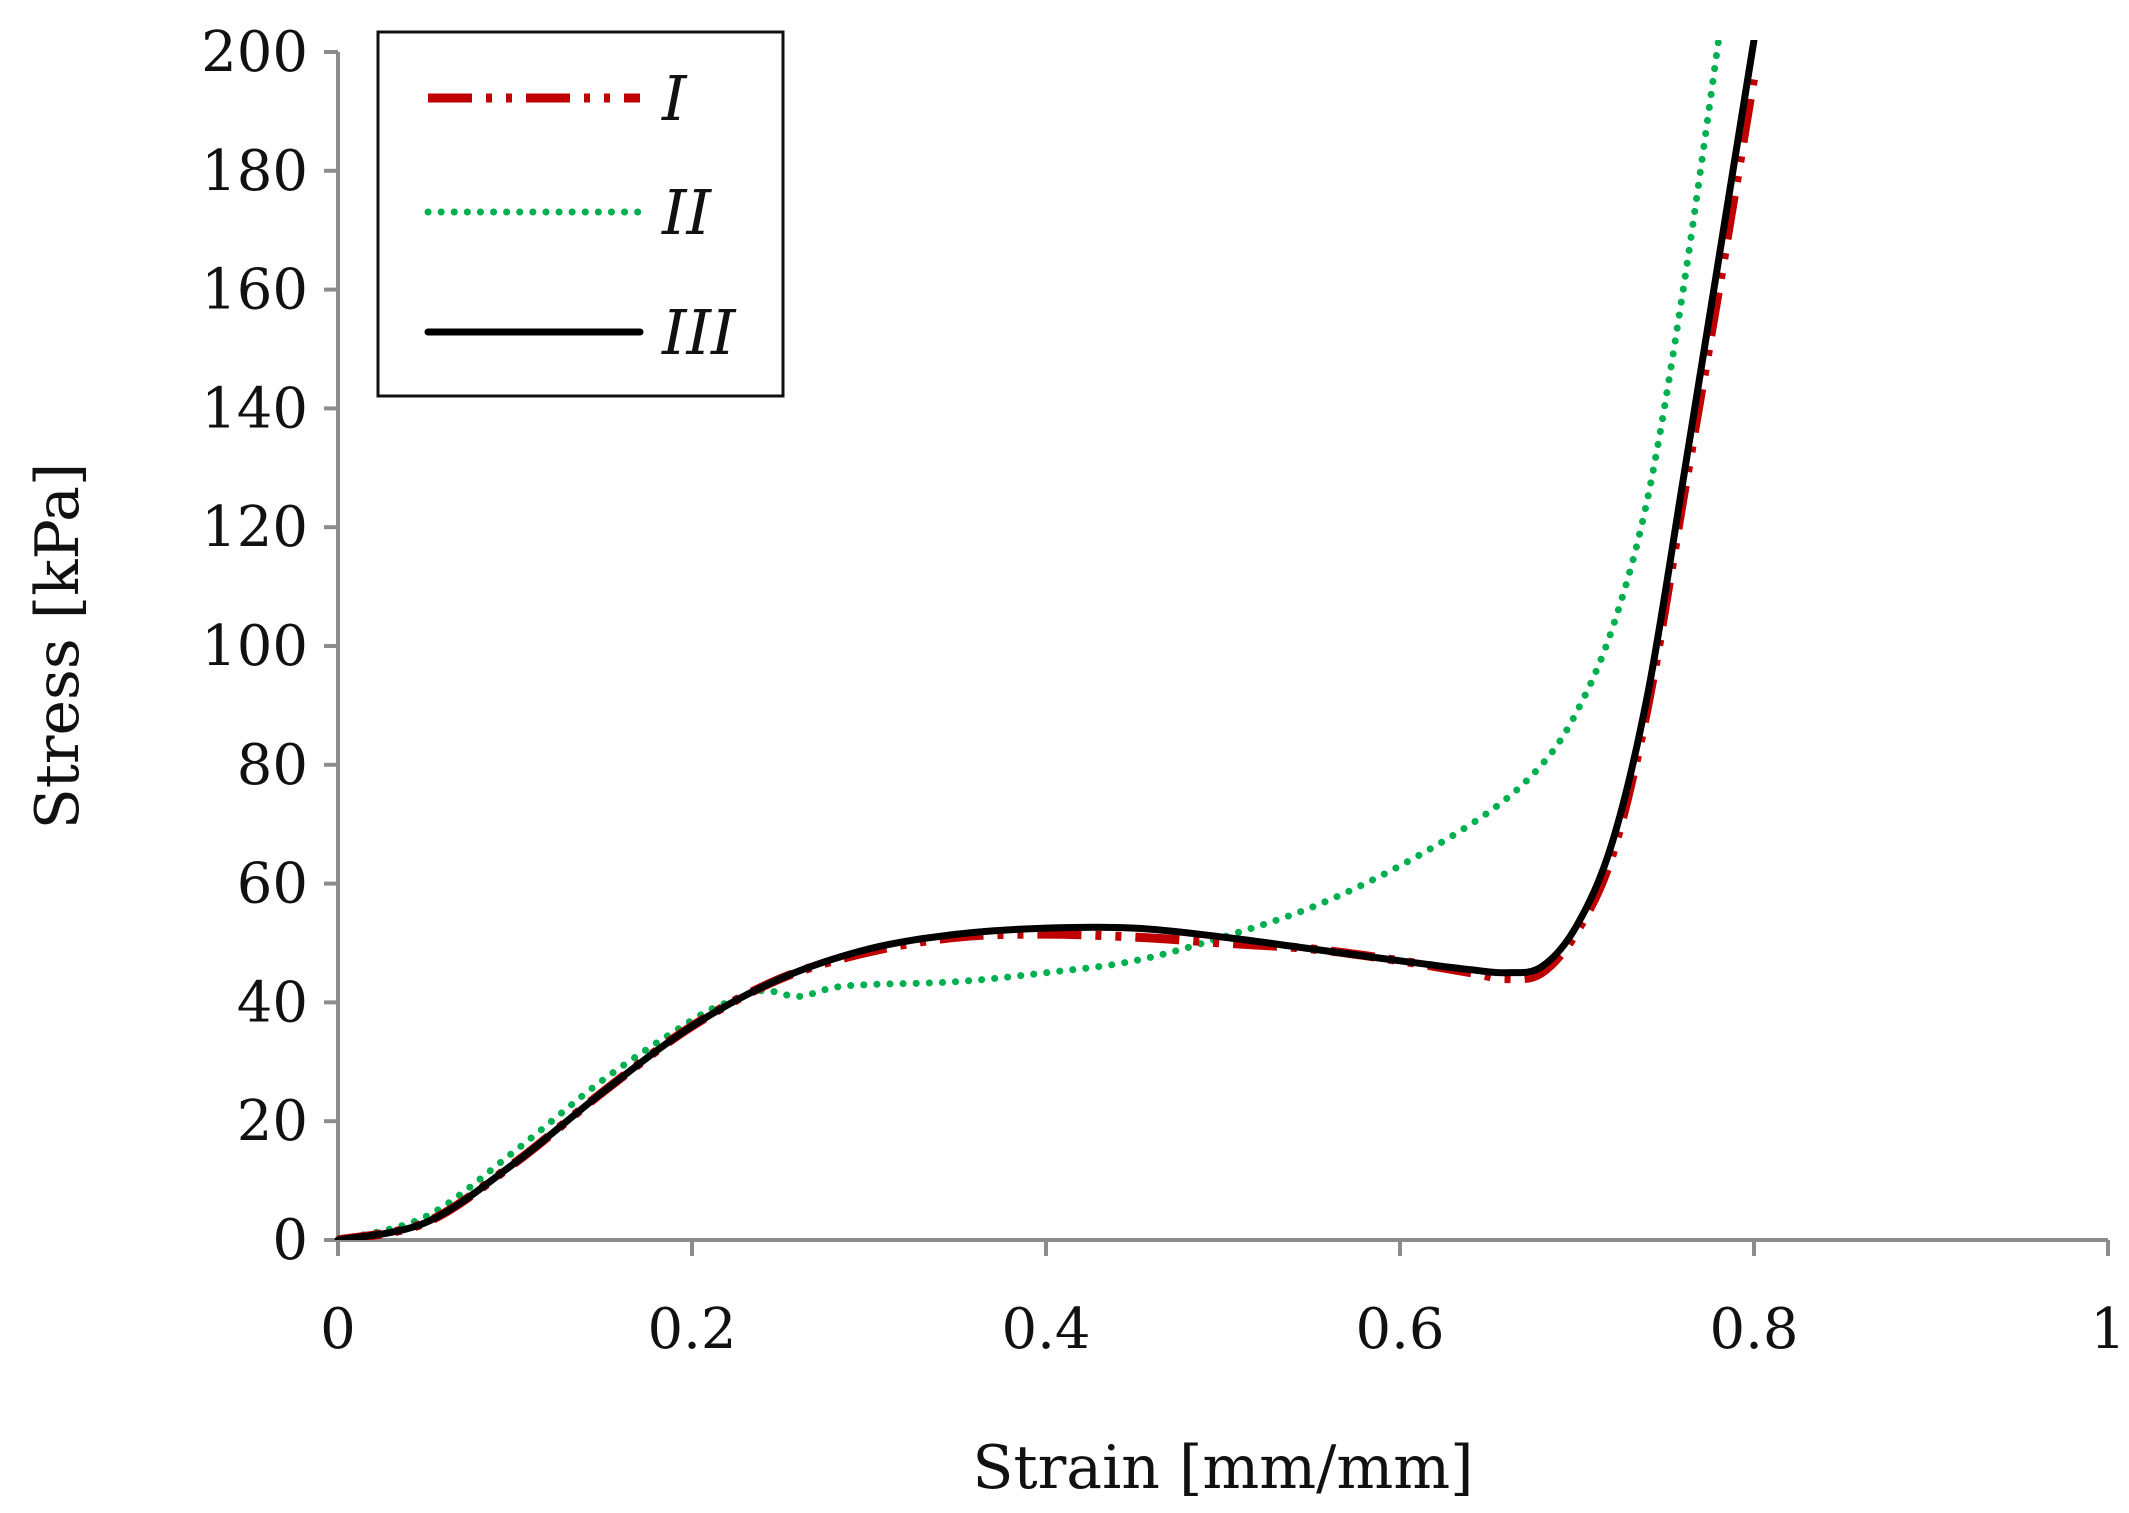 This screenshot has height=1513, width=2129. Describe the element at coordinates (254, 52) in the screenshot. I see `y-tick-label: 200` at that location.